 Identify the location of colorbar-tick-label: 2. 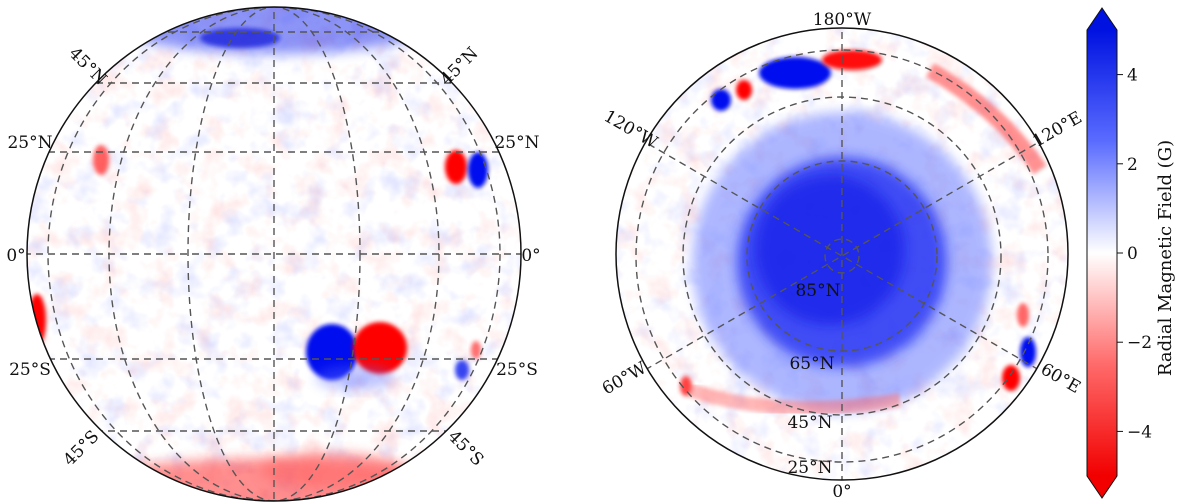
(1132, 165).